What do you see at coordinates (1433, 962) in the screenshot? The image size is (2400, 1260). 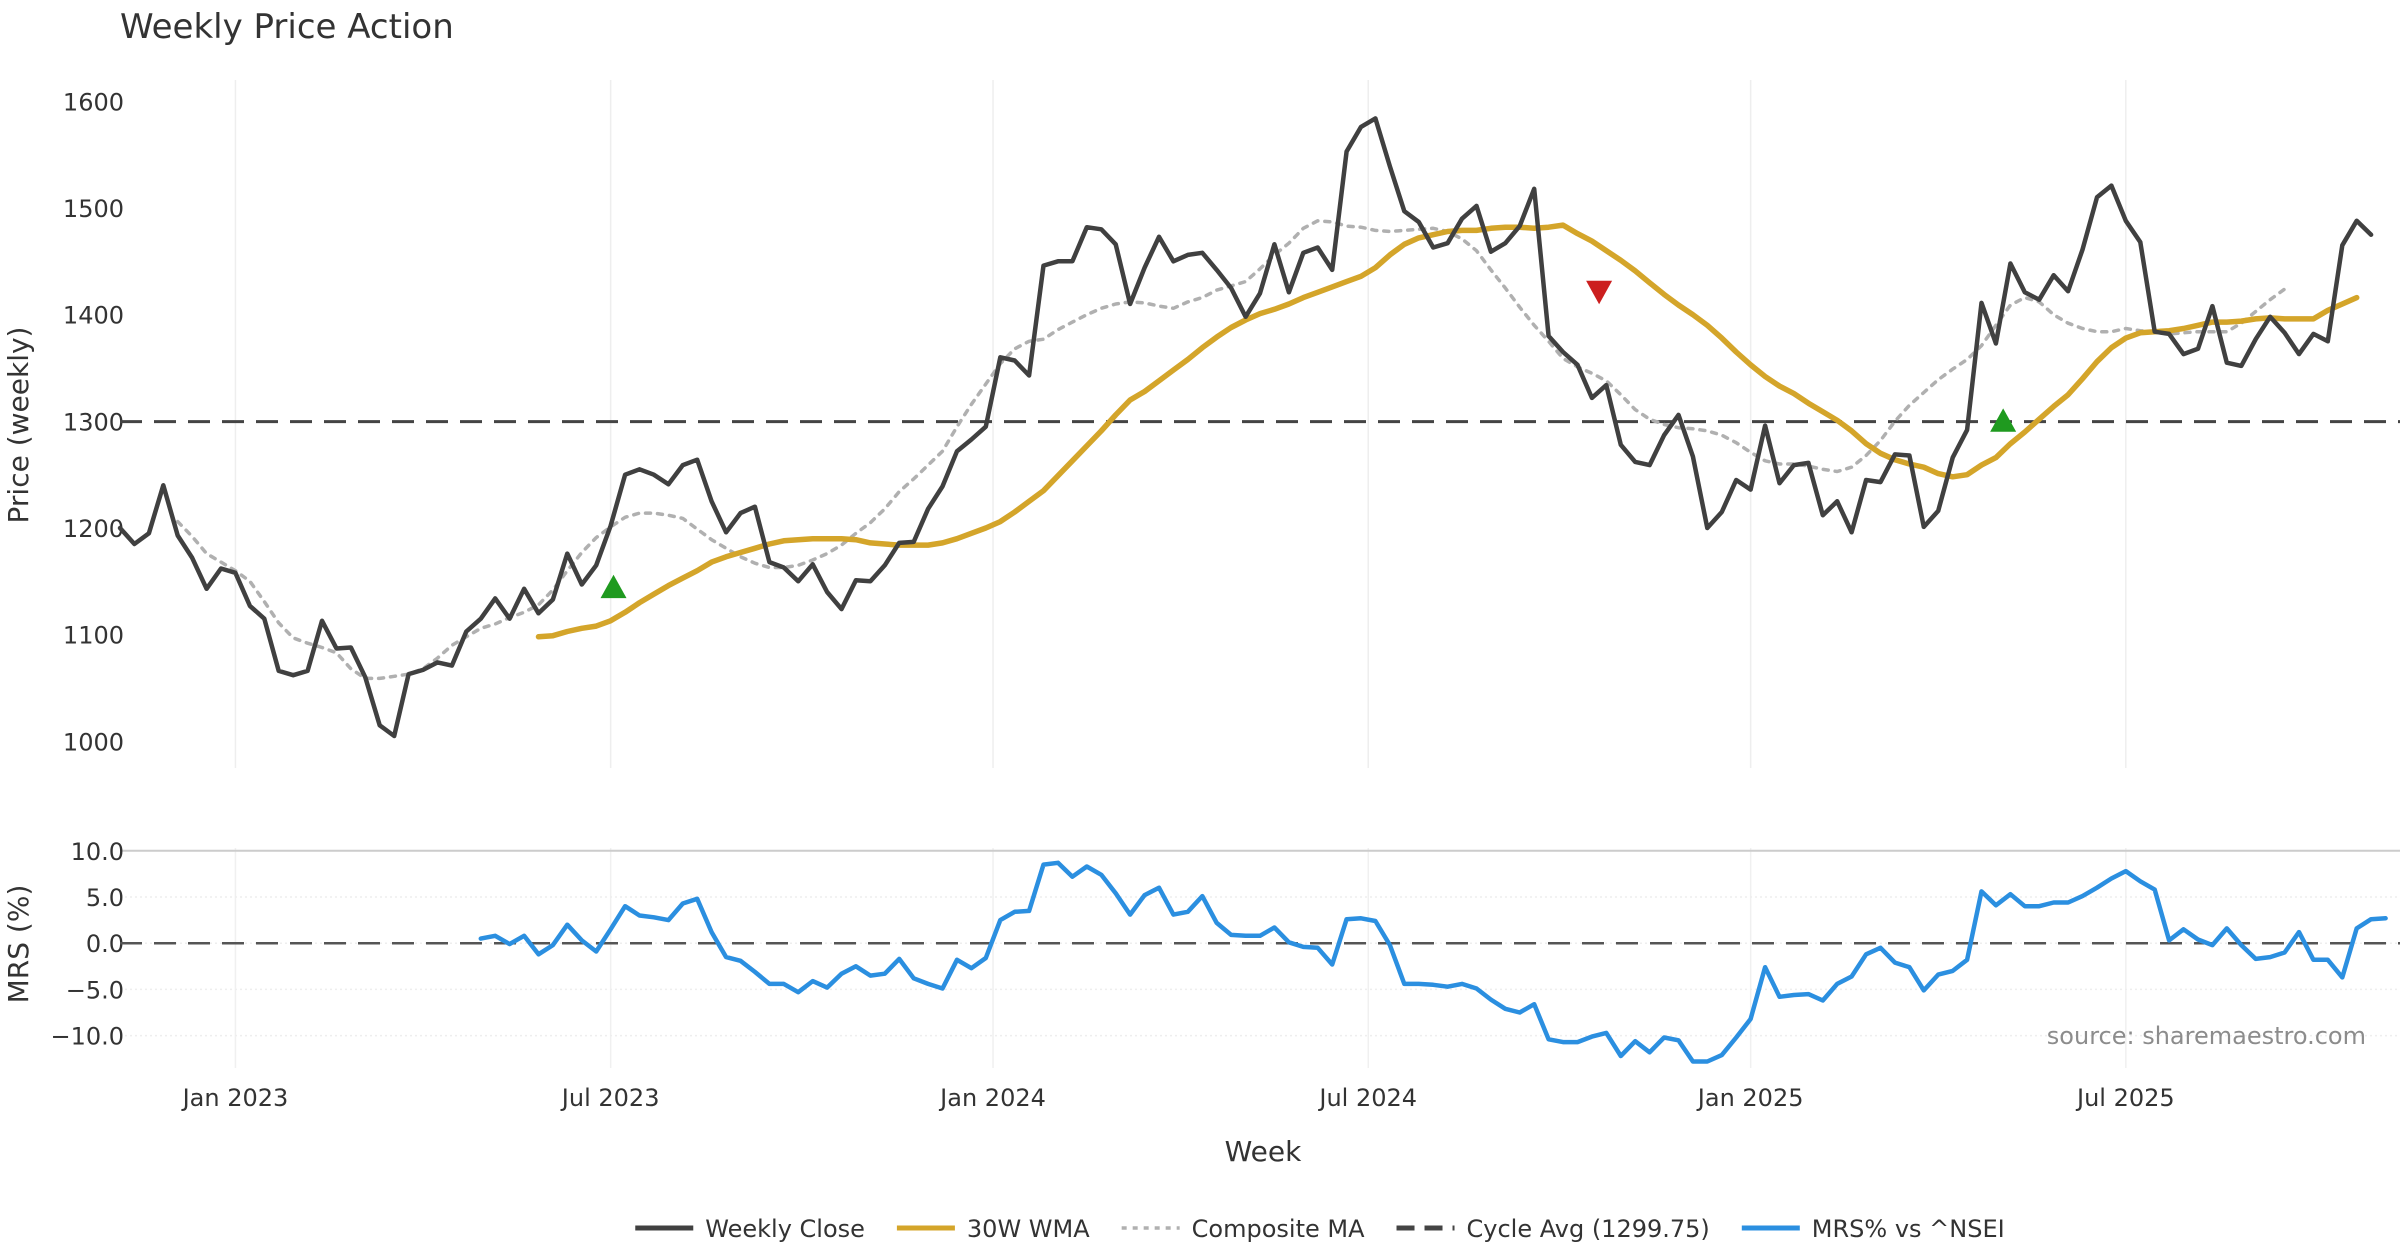 I see `series-mrs-vs-nsei` at bounding box center [1433, 962].